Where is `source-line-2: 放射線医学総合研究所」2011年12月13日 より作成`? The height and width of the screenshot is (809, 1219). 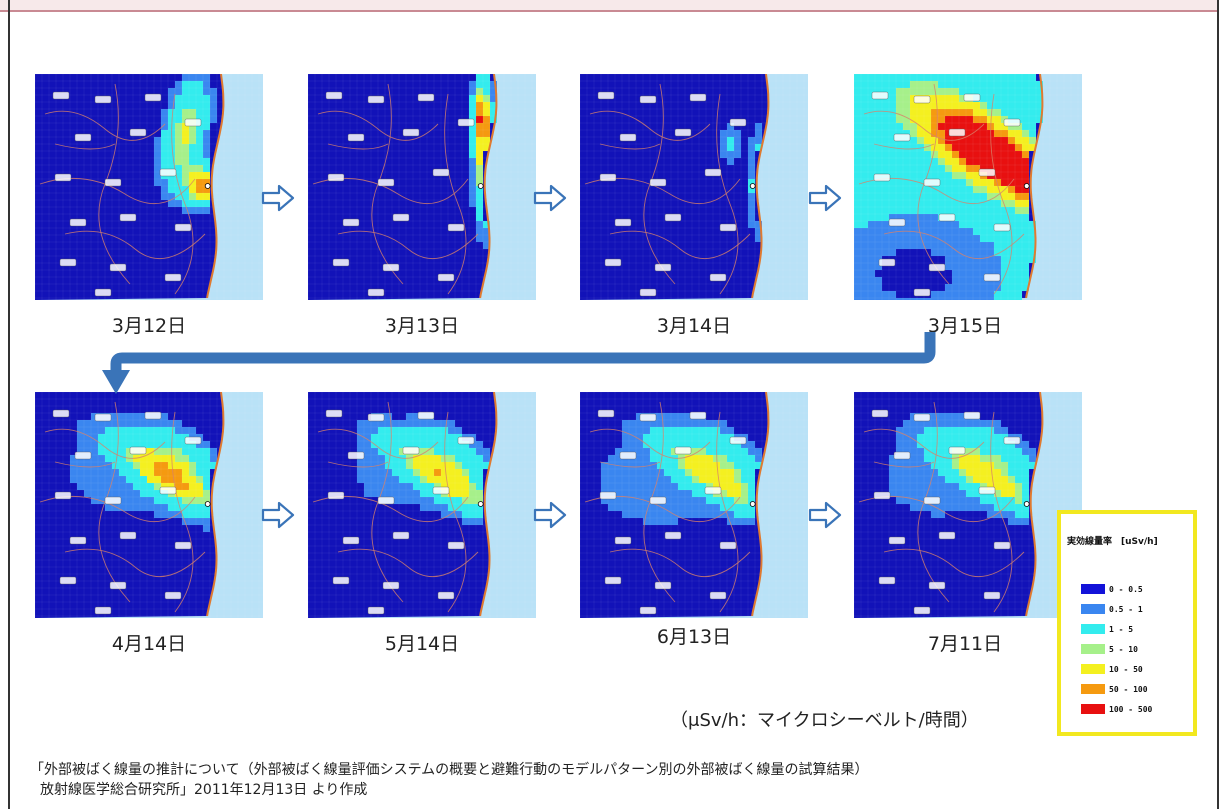
source-line-2: 放射線医学総合研究所」2011年12月13日 より作成 is located at coordinates (204, 790).